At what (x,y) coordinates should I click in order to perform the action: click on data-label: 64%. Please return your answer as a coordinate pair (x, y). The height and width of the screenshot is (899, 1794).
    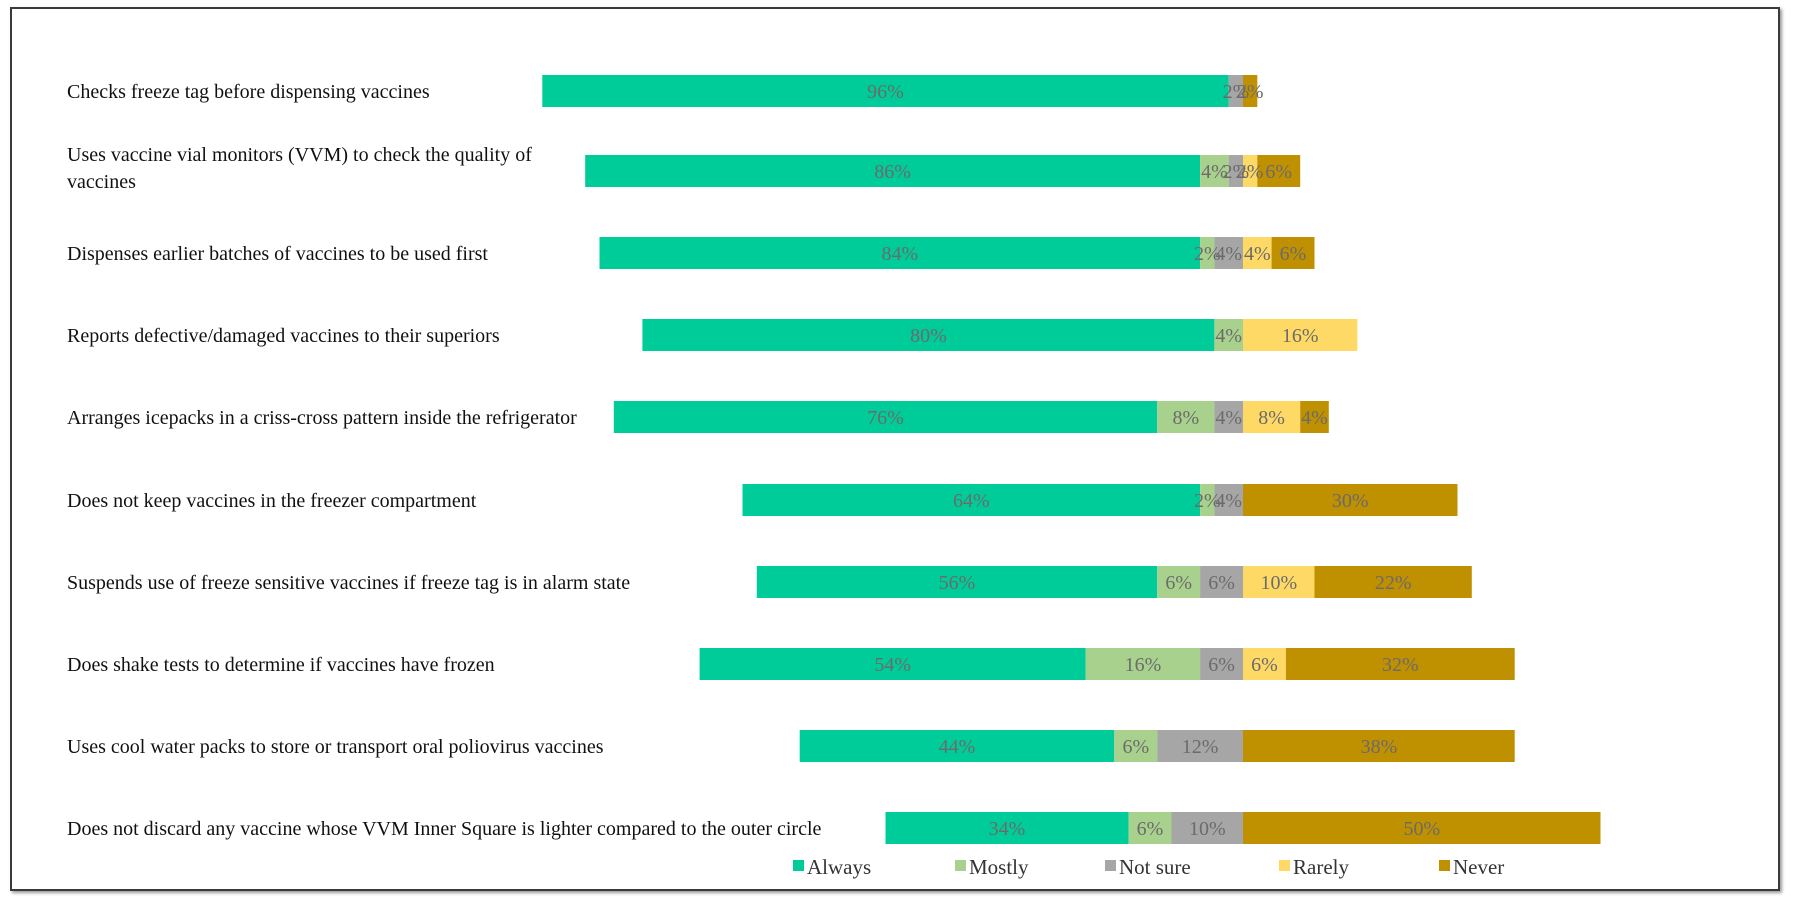
    Looking at the image, I should click on (971, 501).